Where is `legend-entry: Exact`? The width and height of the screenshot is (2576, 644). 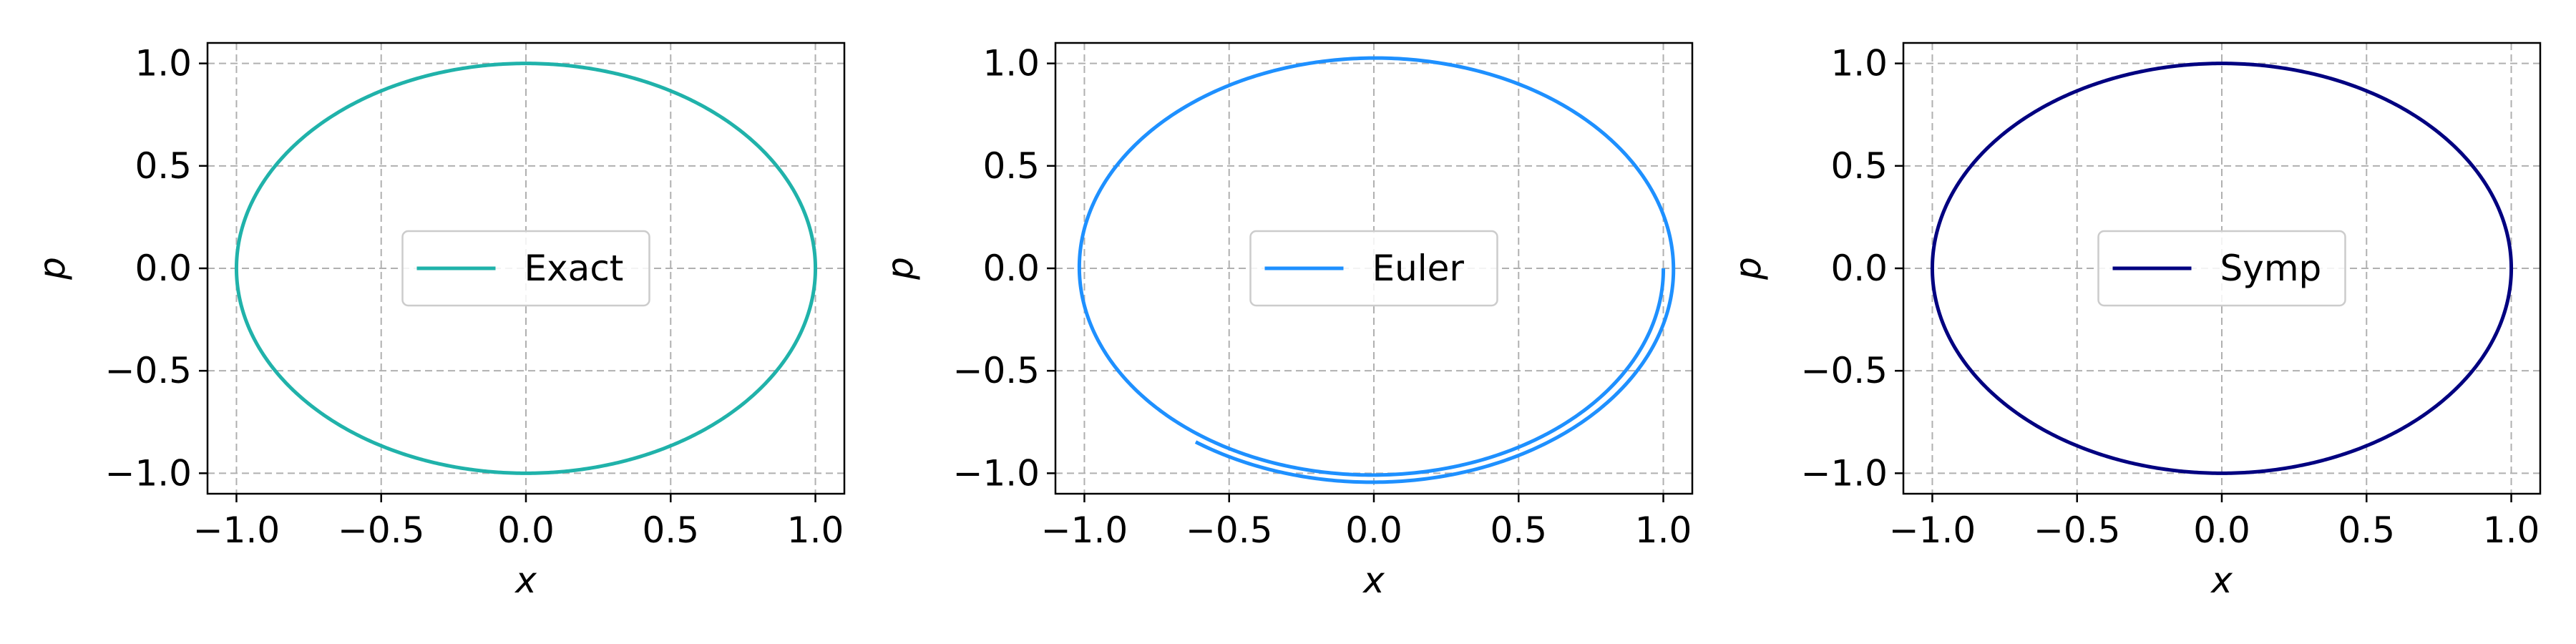
legend-entry: Exact is located at coordinates (574, 268).